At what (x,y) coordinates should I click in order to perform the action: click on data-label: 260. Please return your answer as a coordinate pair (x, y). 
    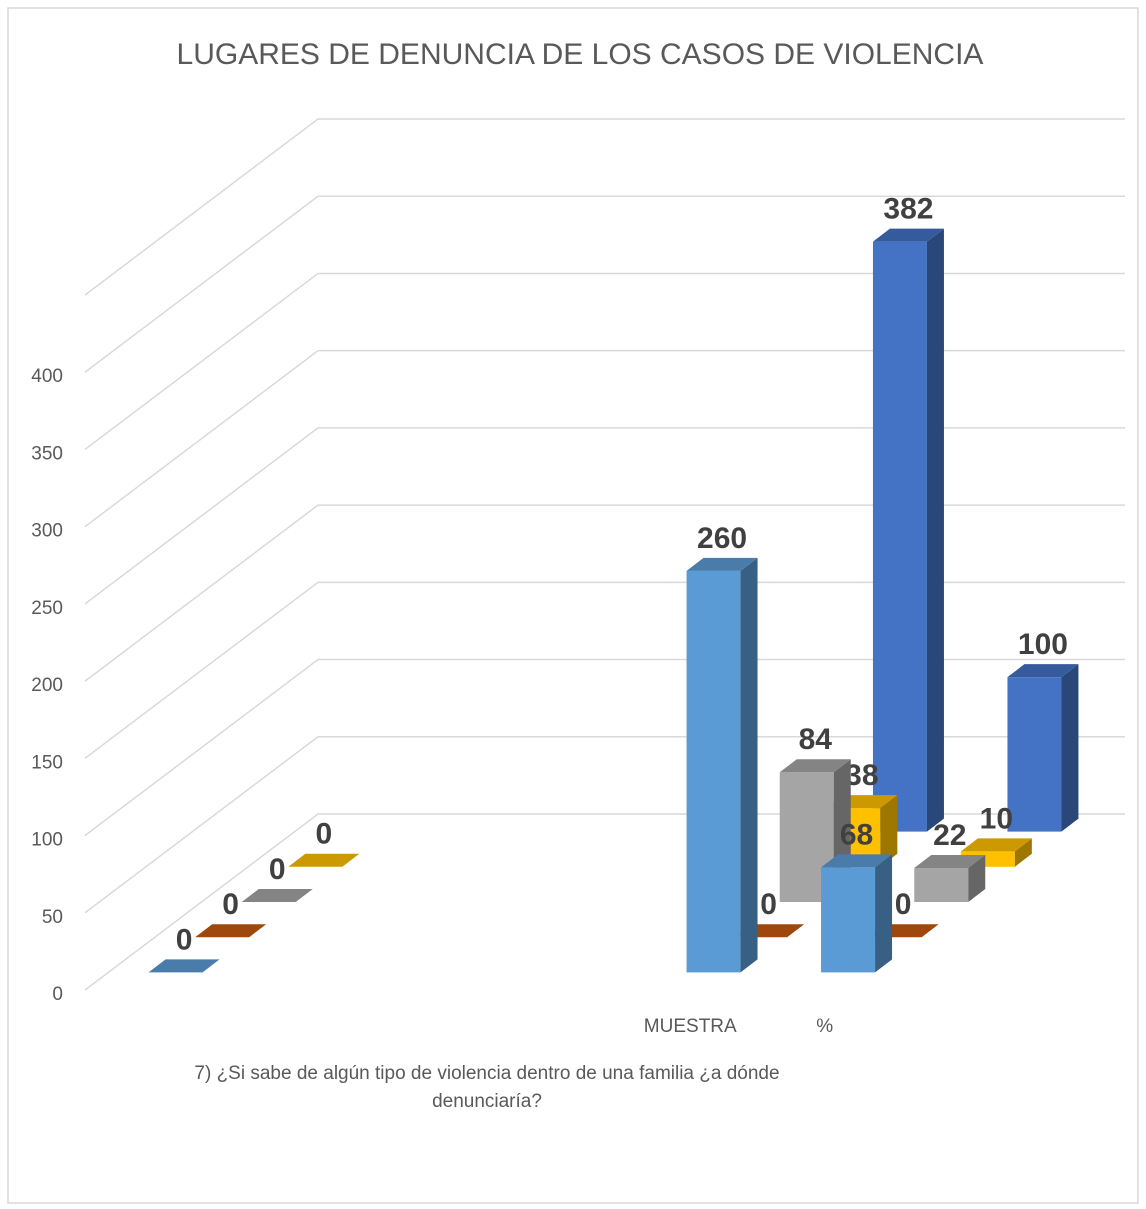
    Looking at the image, I should click on (722, 538).